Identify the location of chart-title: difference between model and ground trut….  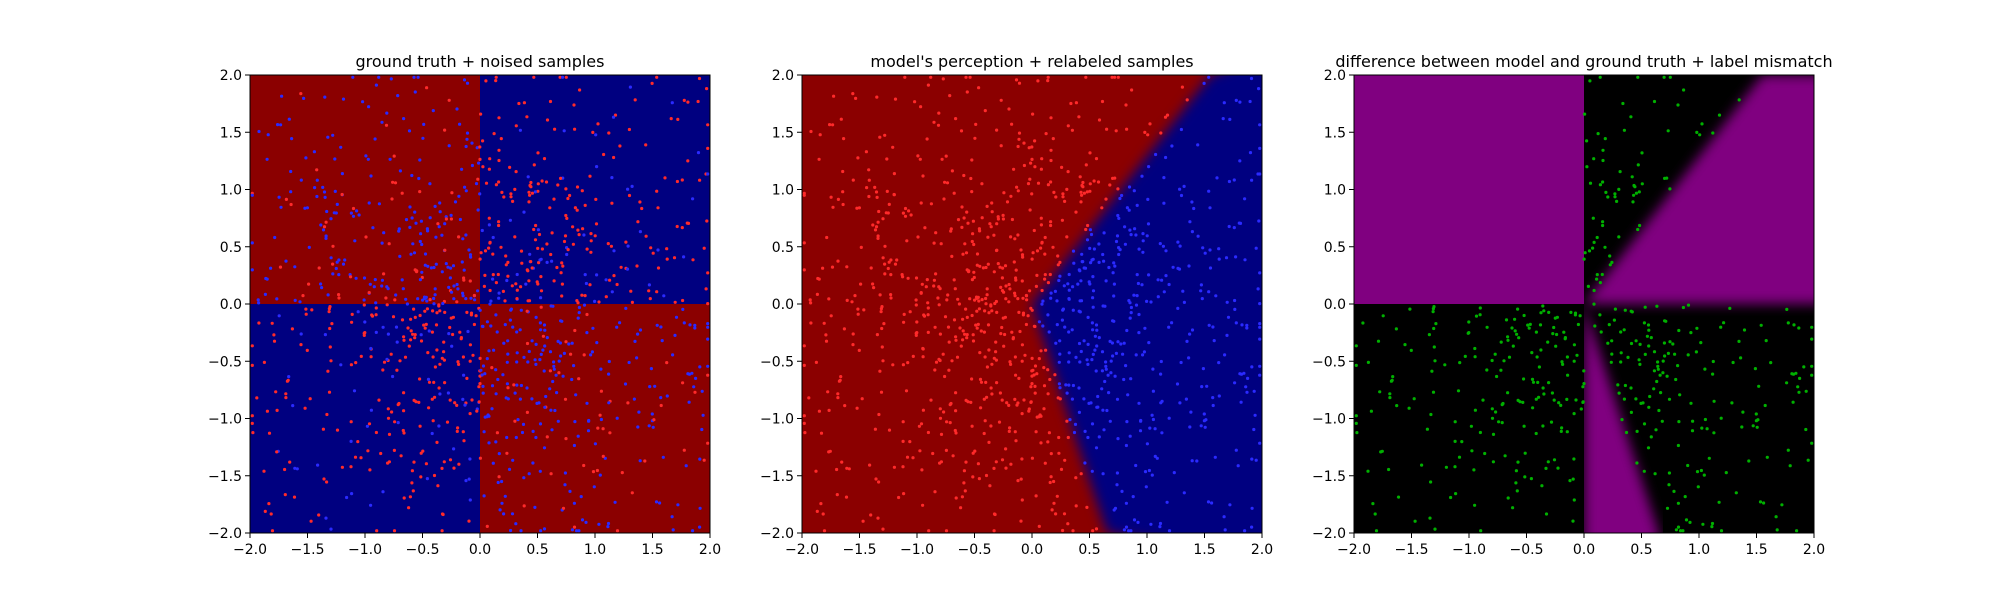
(1583, 61).